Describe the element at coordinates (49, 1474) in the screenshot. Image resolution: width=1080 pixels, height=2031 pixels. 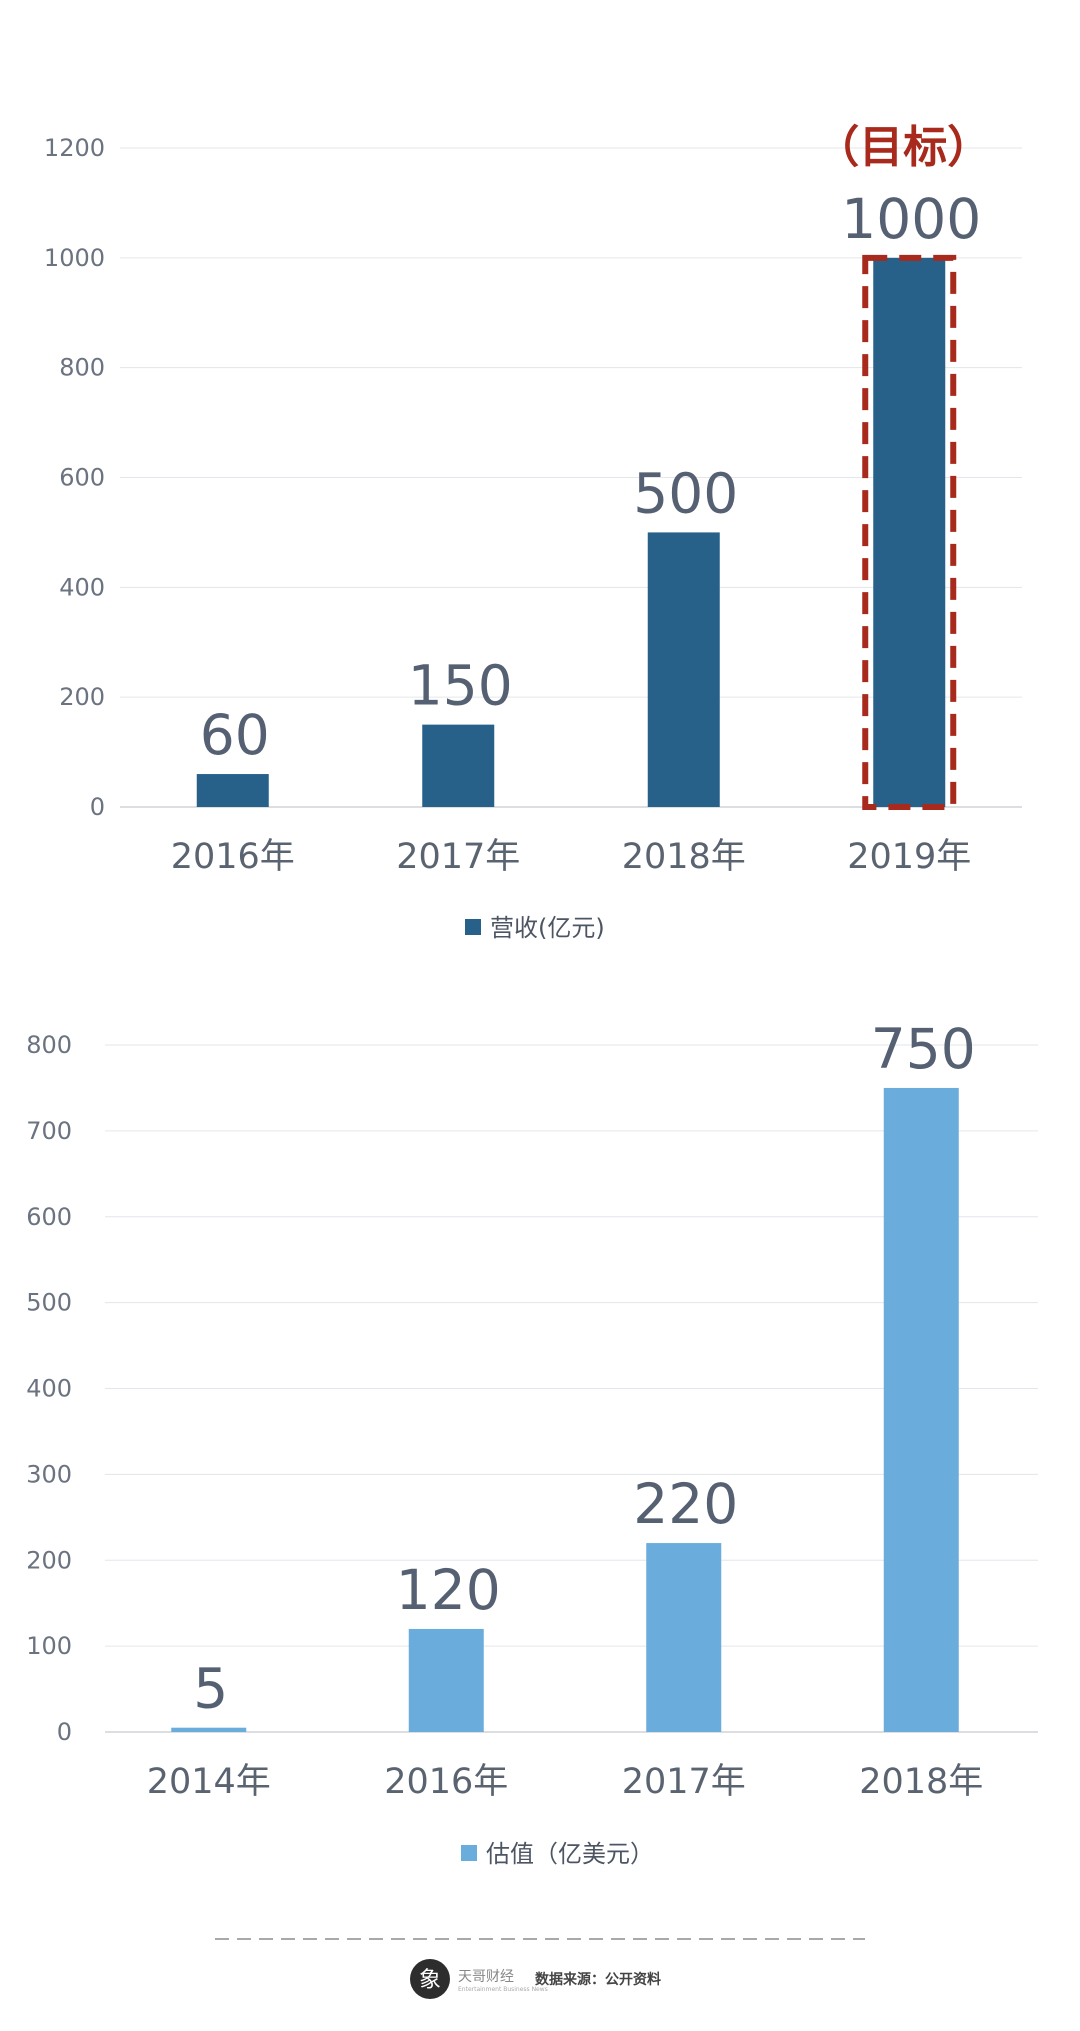
I see `y-tick-label: 300` at that location.